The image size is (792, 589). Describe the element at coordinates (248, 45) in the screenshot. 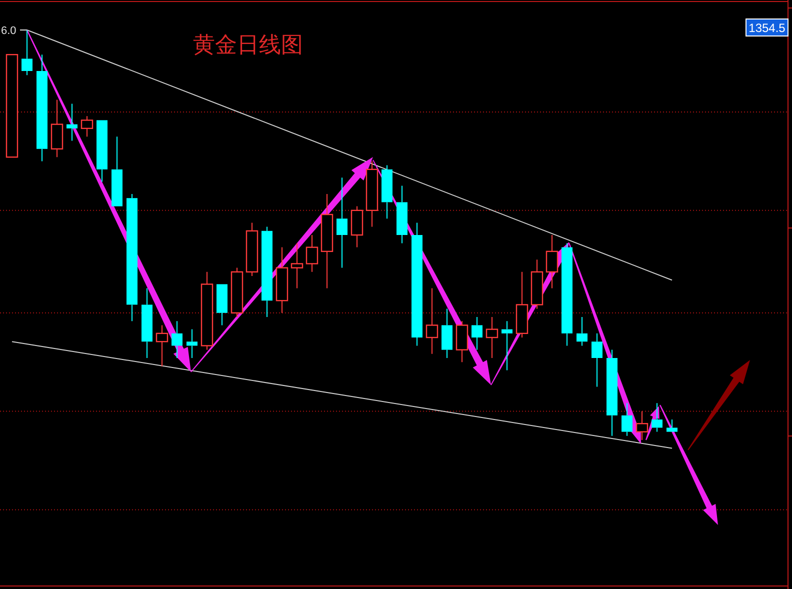

I see `chart-title: 黄金日线图` at that location.